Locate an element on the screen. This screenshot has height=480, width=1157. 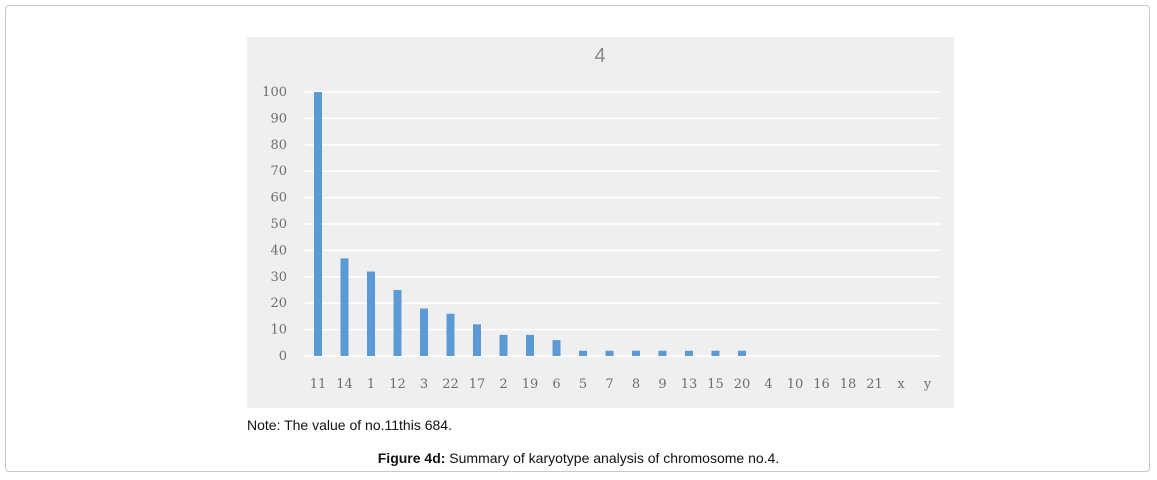
x-tick-label-18: 18 is located at coordinates (848, 384).